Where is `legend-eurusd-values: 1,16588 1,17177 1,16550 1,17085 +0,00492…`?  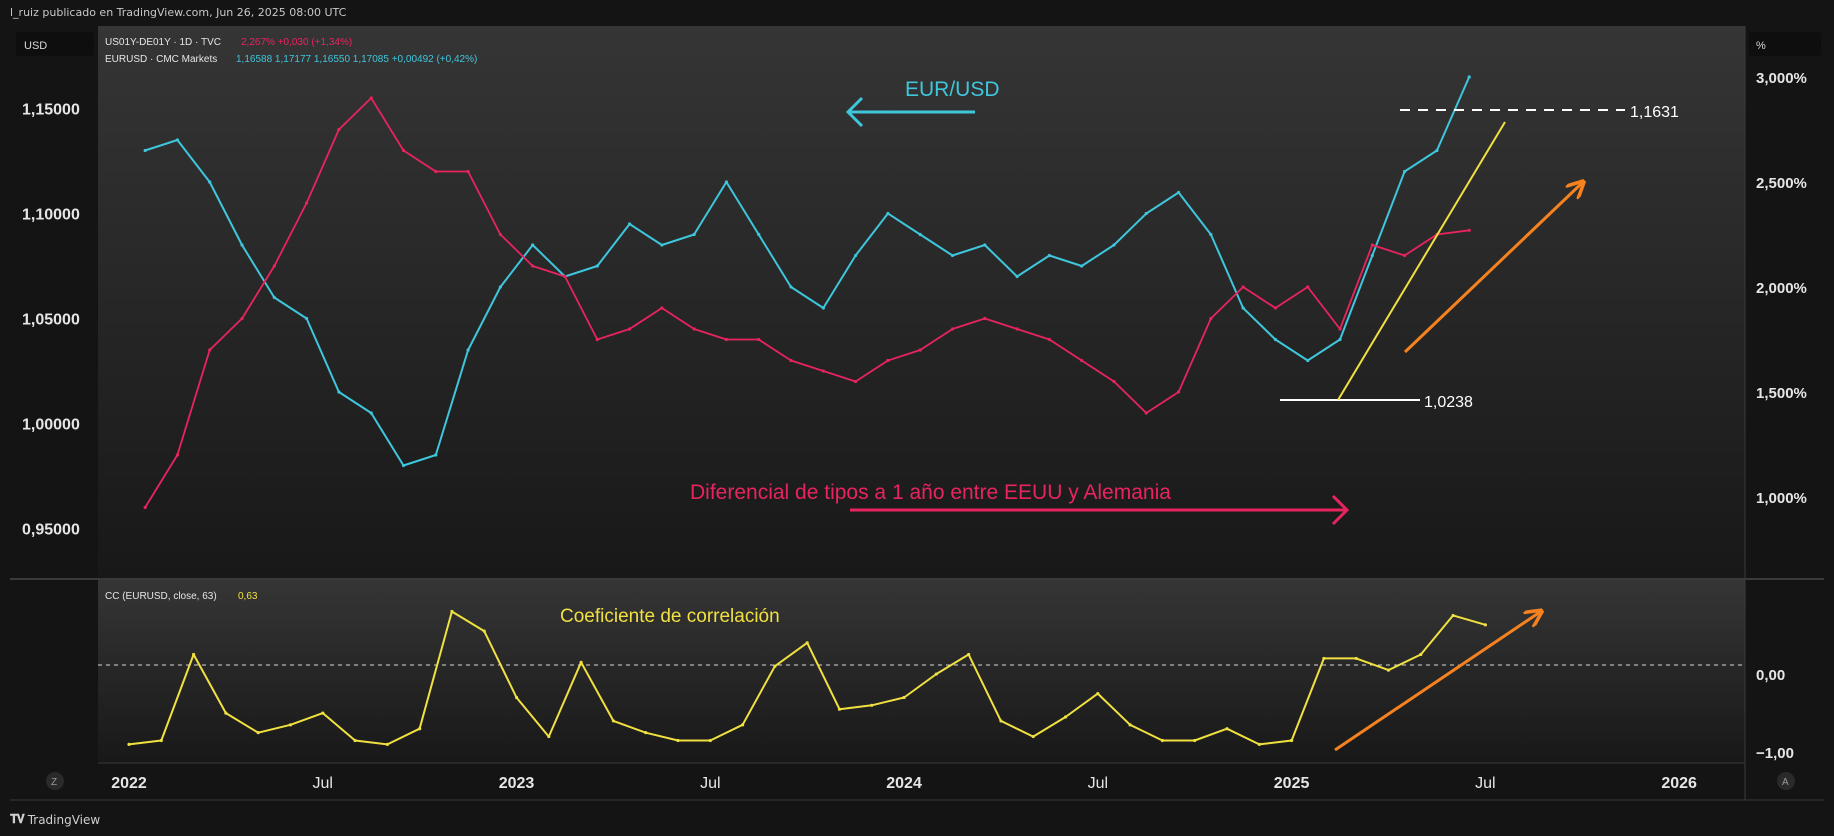
legend-eurusd-values: 1,16588 1,17177 1,16550 1,17085 +0,00492… is located at coordinates (356, 59).